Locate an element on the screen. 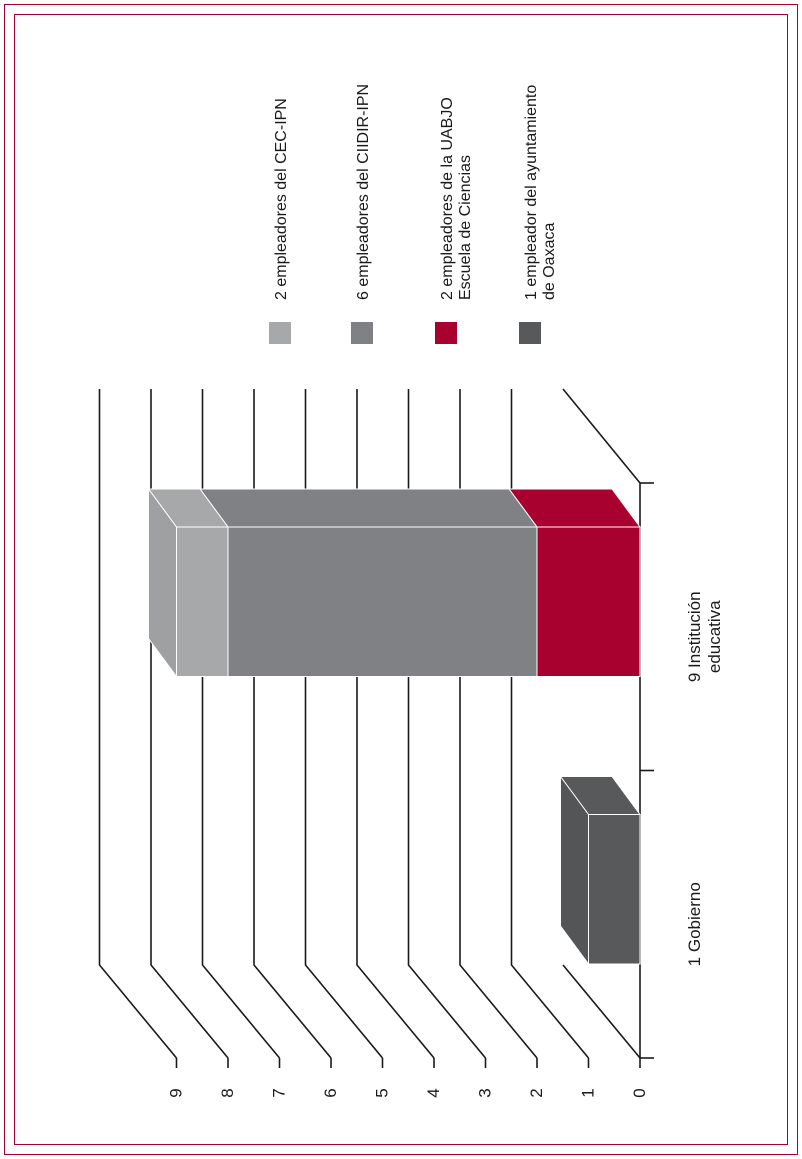 This screenshot has height=1159, width=802. y-tick-label-4: 4 is located at coordinates (433, 1092).